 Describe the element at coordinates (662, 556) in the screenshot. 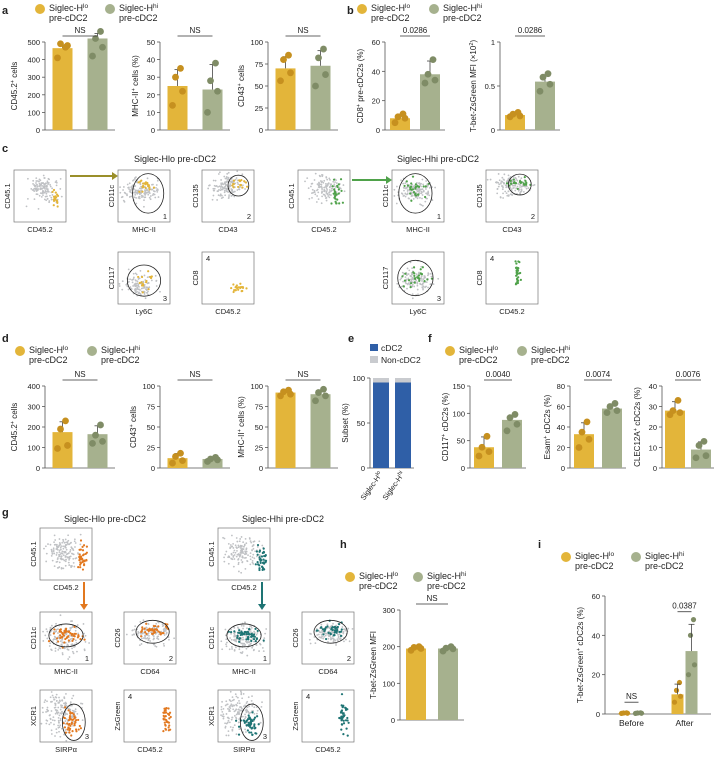

I see `legend-text: Siglec-H` at that location.